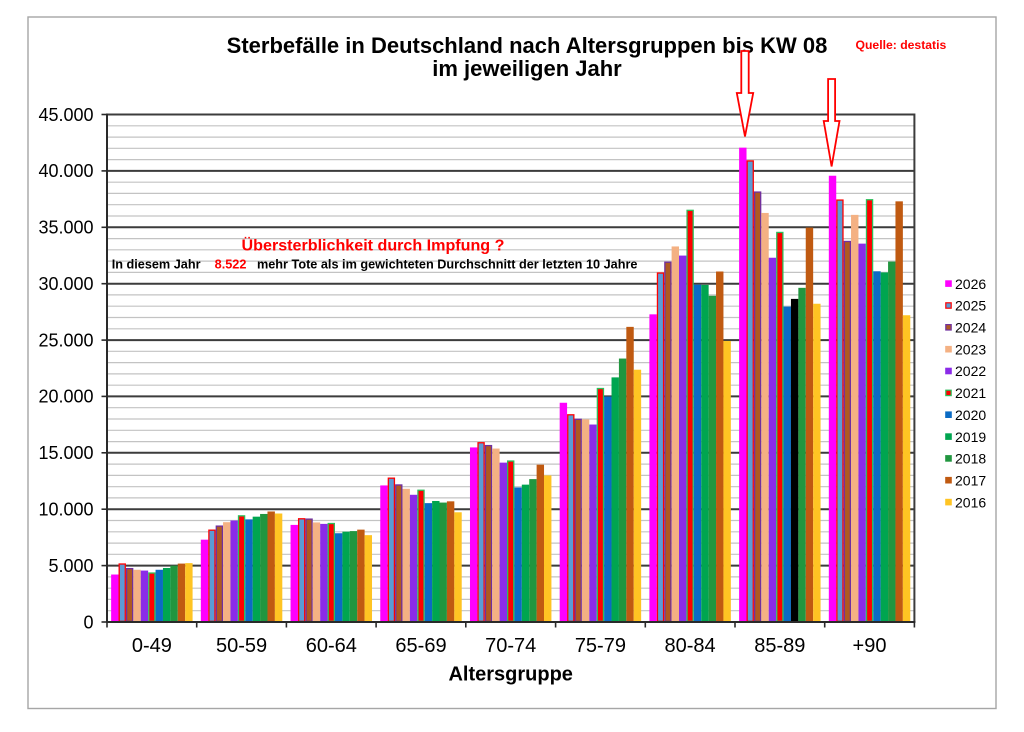 The image size is (1024, 732). What do you see at coordinates (970, 459) in the screenshot?
I see `svg-text: 2018` at bounding box center [970, 459].